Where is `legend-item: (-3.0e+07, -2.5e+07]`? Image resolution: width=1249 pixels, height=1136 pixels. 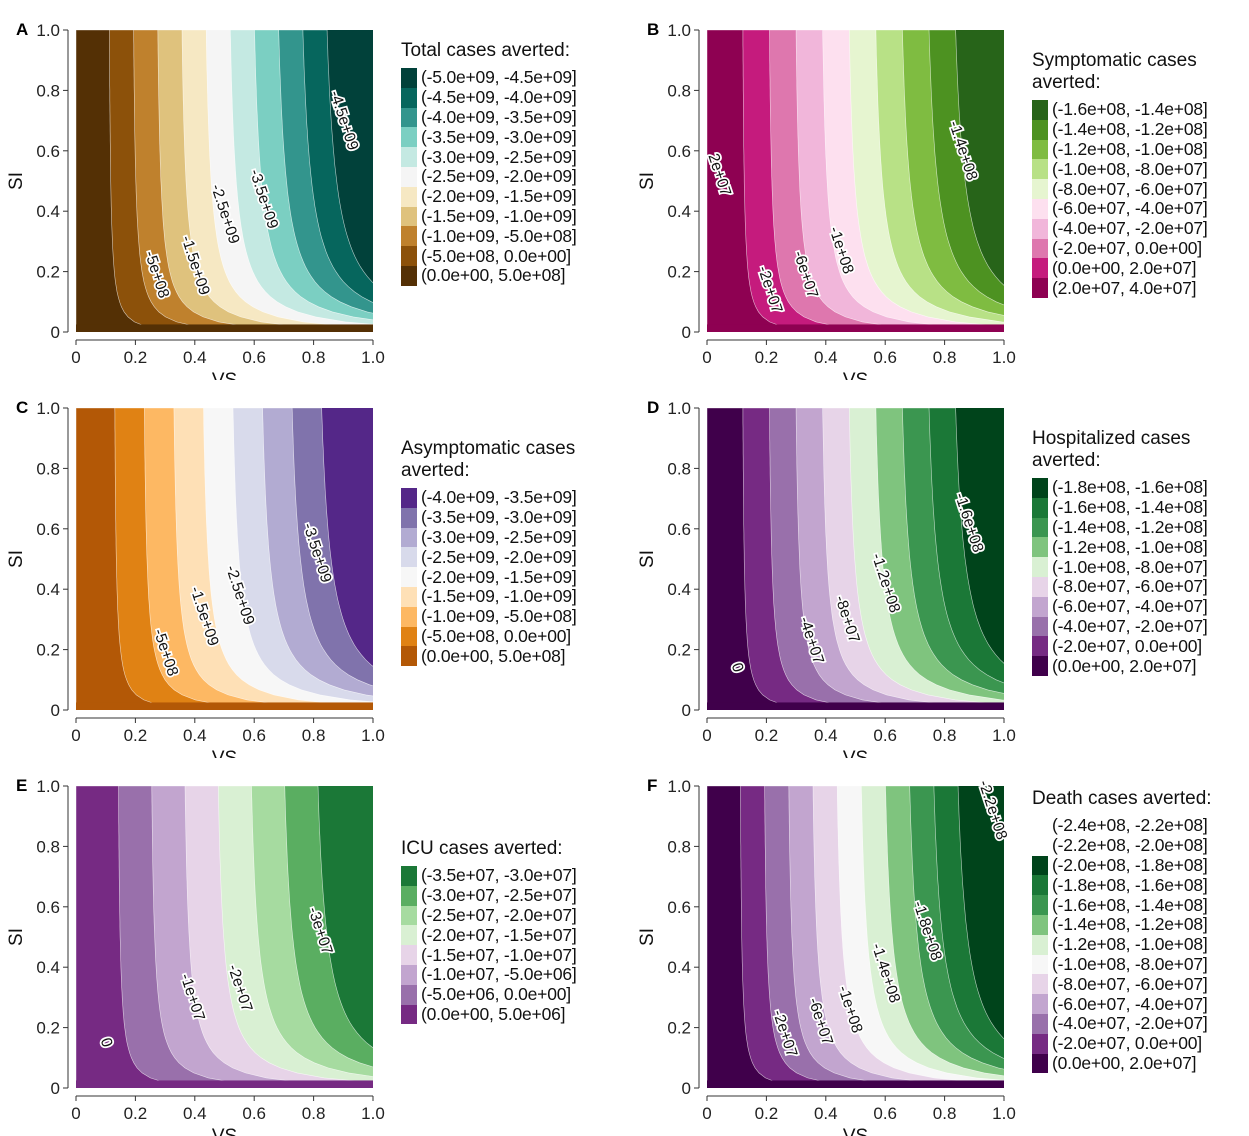 legend-item: (-3.0e+07, -2.5e+07] is located at coordinates (516, 895).